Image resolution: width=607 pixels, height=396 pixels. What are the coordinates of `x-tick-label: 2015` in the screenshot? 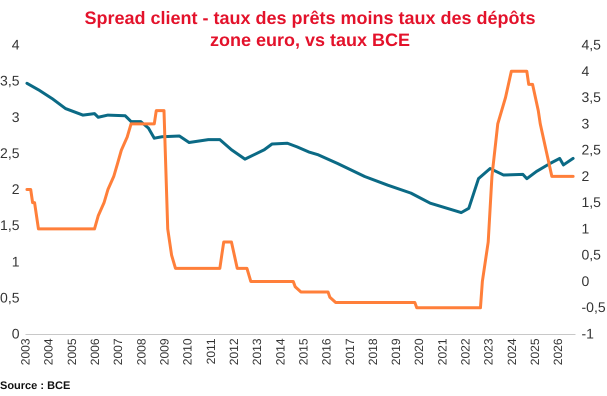 It's located at (303, 352).